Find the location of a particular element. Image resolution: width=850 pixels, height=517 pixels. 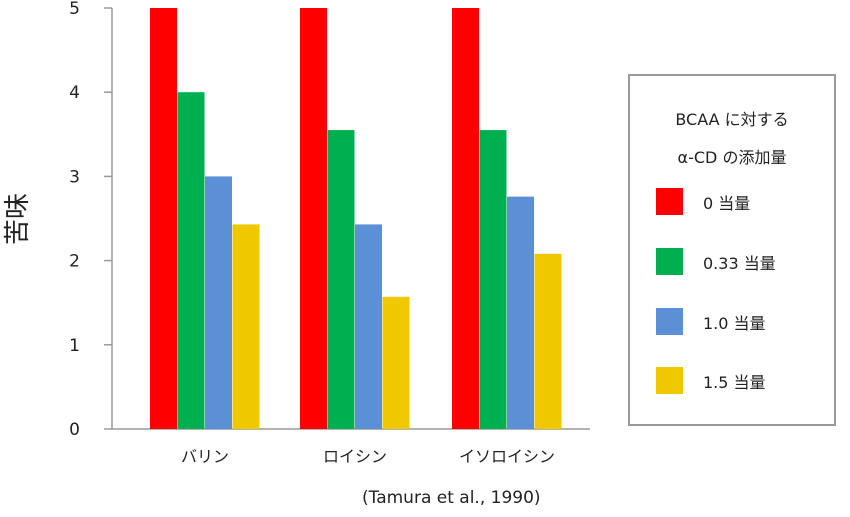

legend-label: 0 当量 is located at coordinates (727, 203).